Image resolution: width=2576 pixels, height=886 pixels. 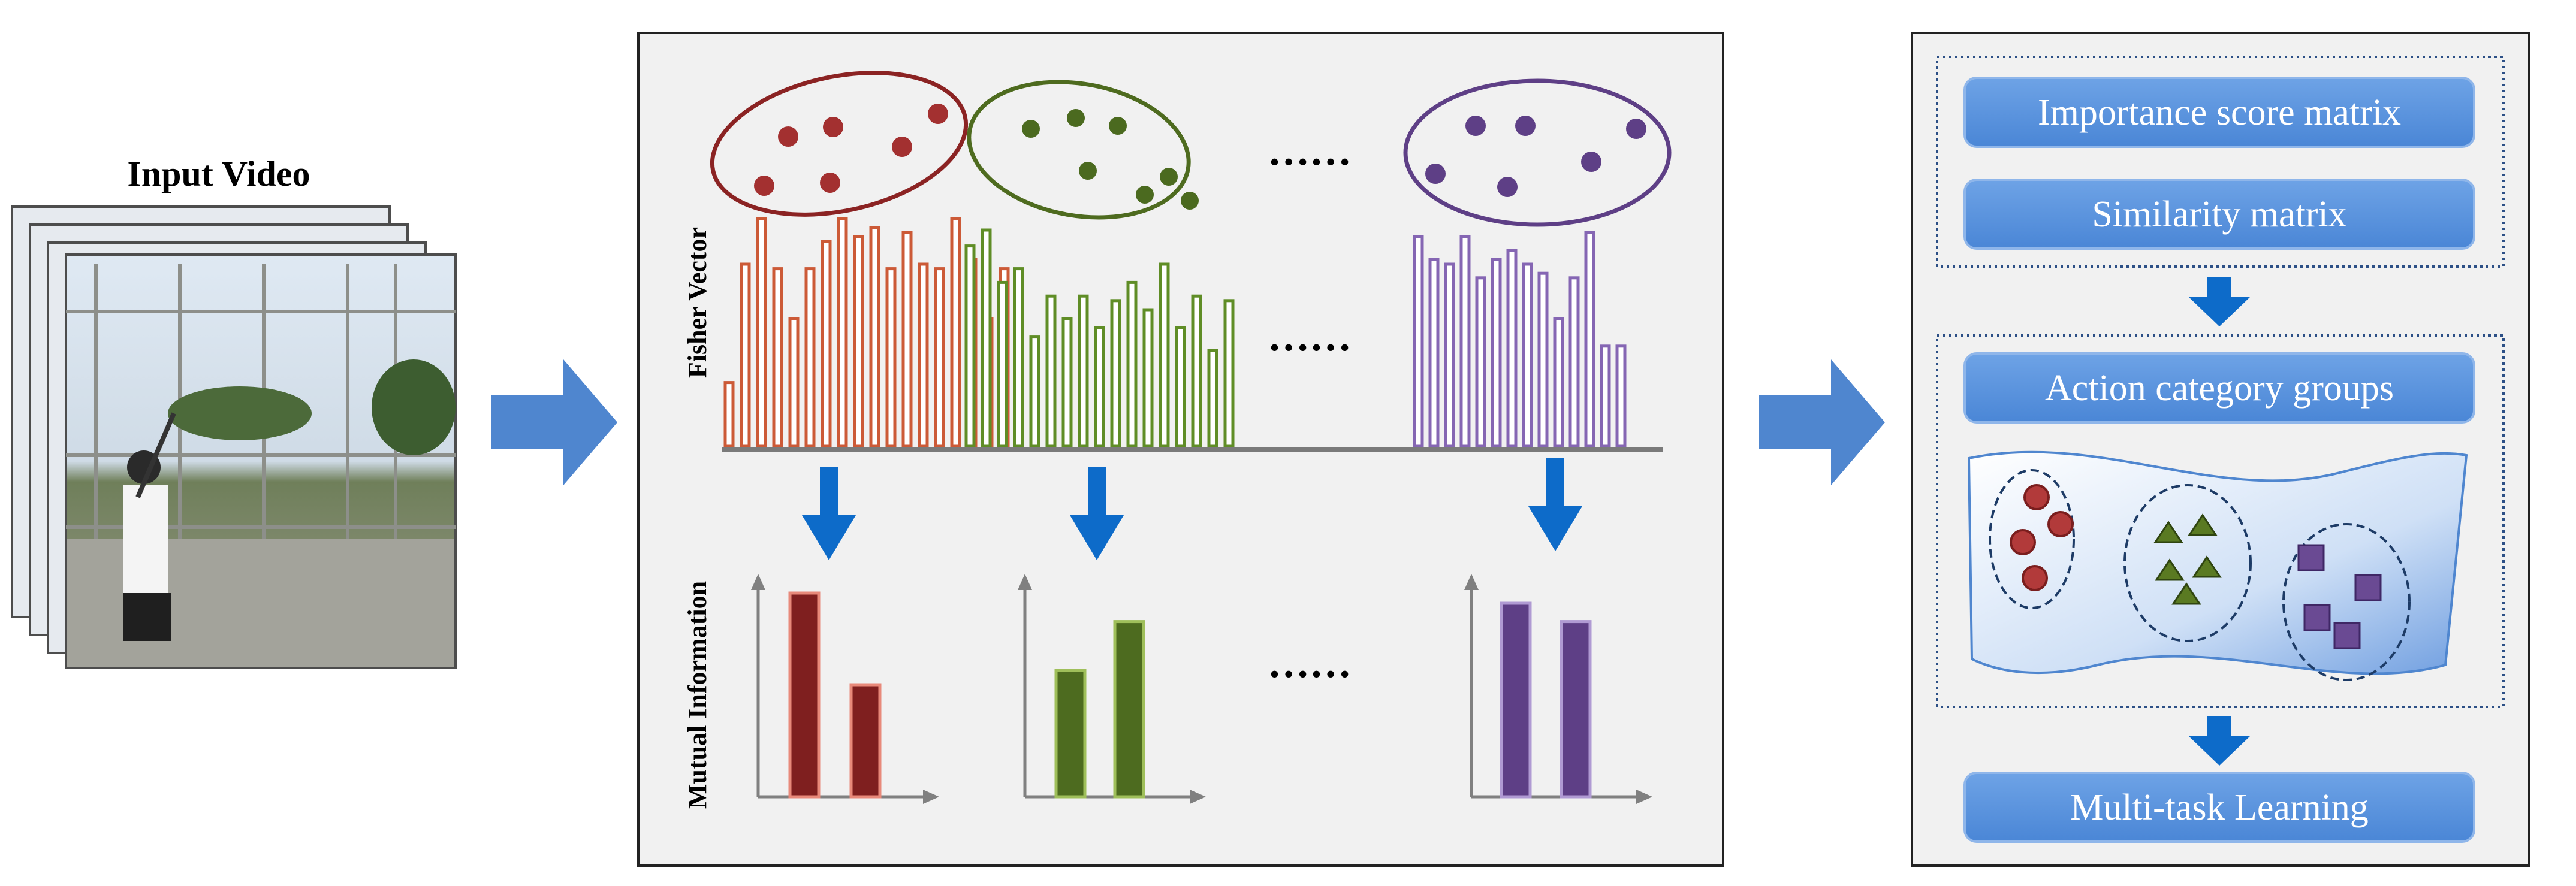 I want to click on category-group-triangles, so click(x=2187, y=563).